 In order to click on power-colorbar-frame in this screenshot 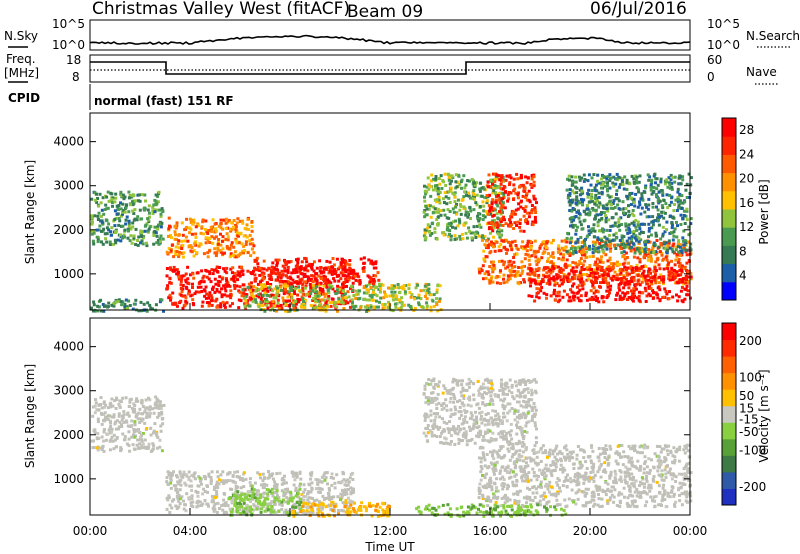, I will do `click(729, 209)`.